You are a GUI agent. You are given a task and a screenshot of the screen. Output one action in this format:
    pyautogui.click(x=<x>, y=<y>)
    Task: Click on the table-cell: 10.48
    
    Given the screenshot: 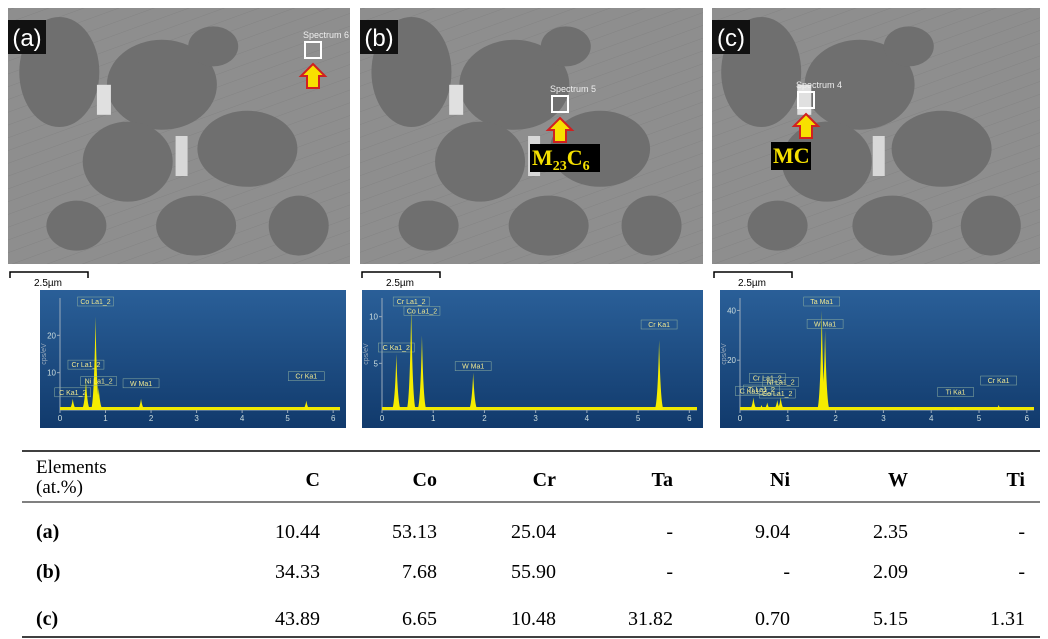 What is the action you would take?
    pyautogui.click(x=533, y=619)
    